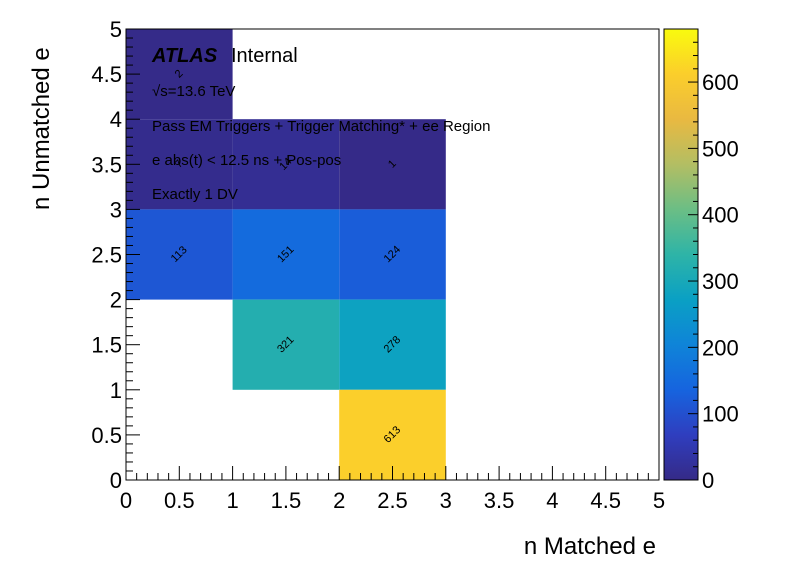  I want to click on selection-label-2: e abs(t) < 12.5 ns + Pos-pos, so click(246, 160).